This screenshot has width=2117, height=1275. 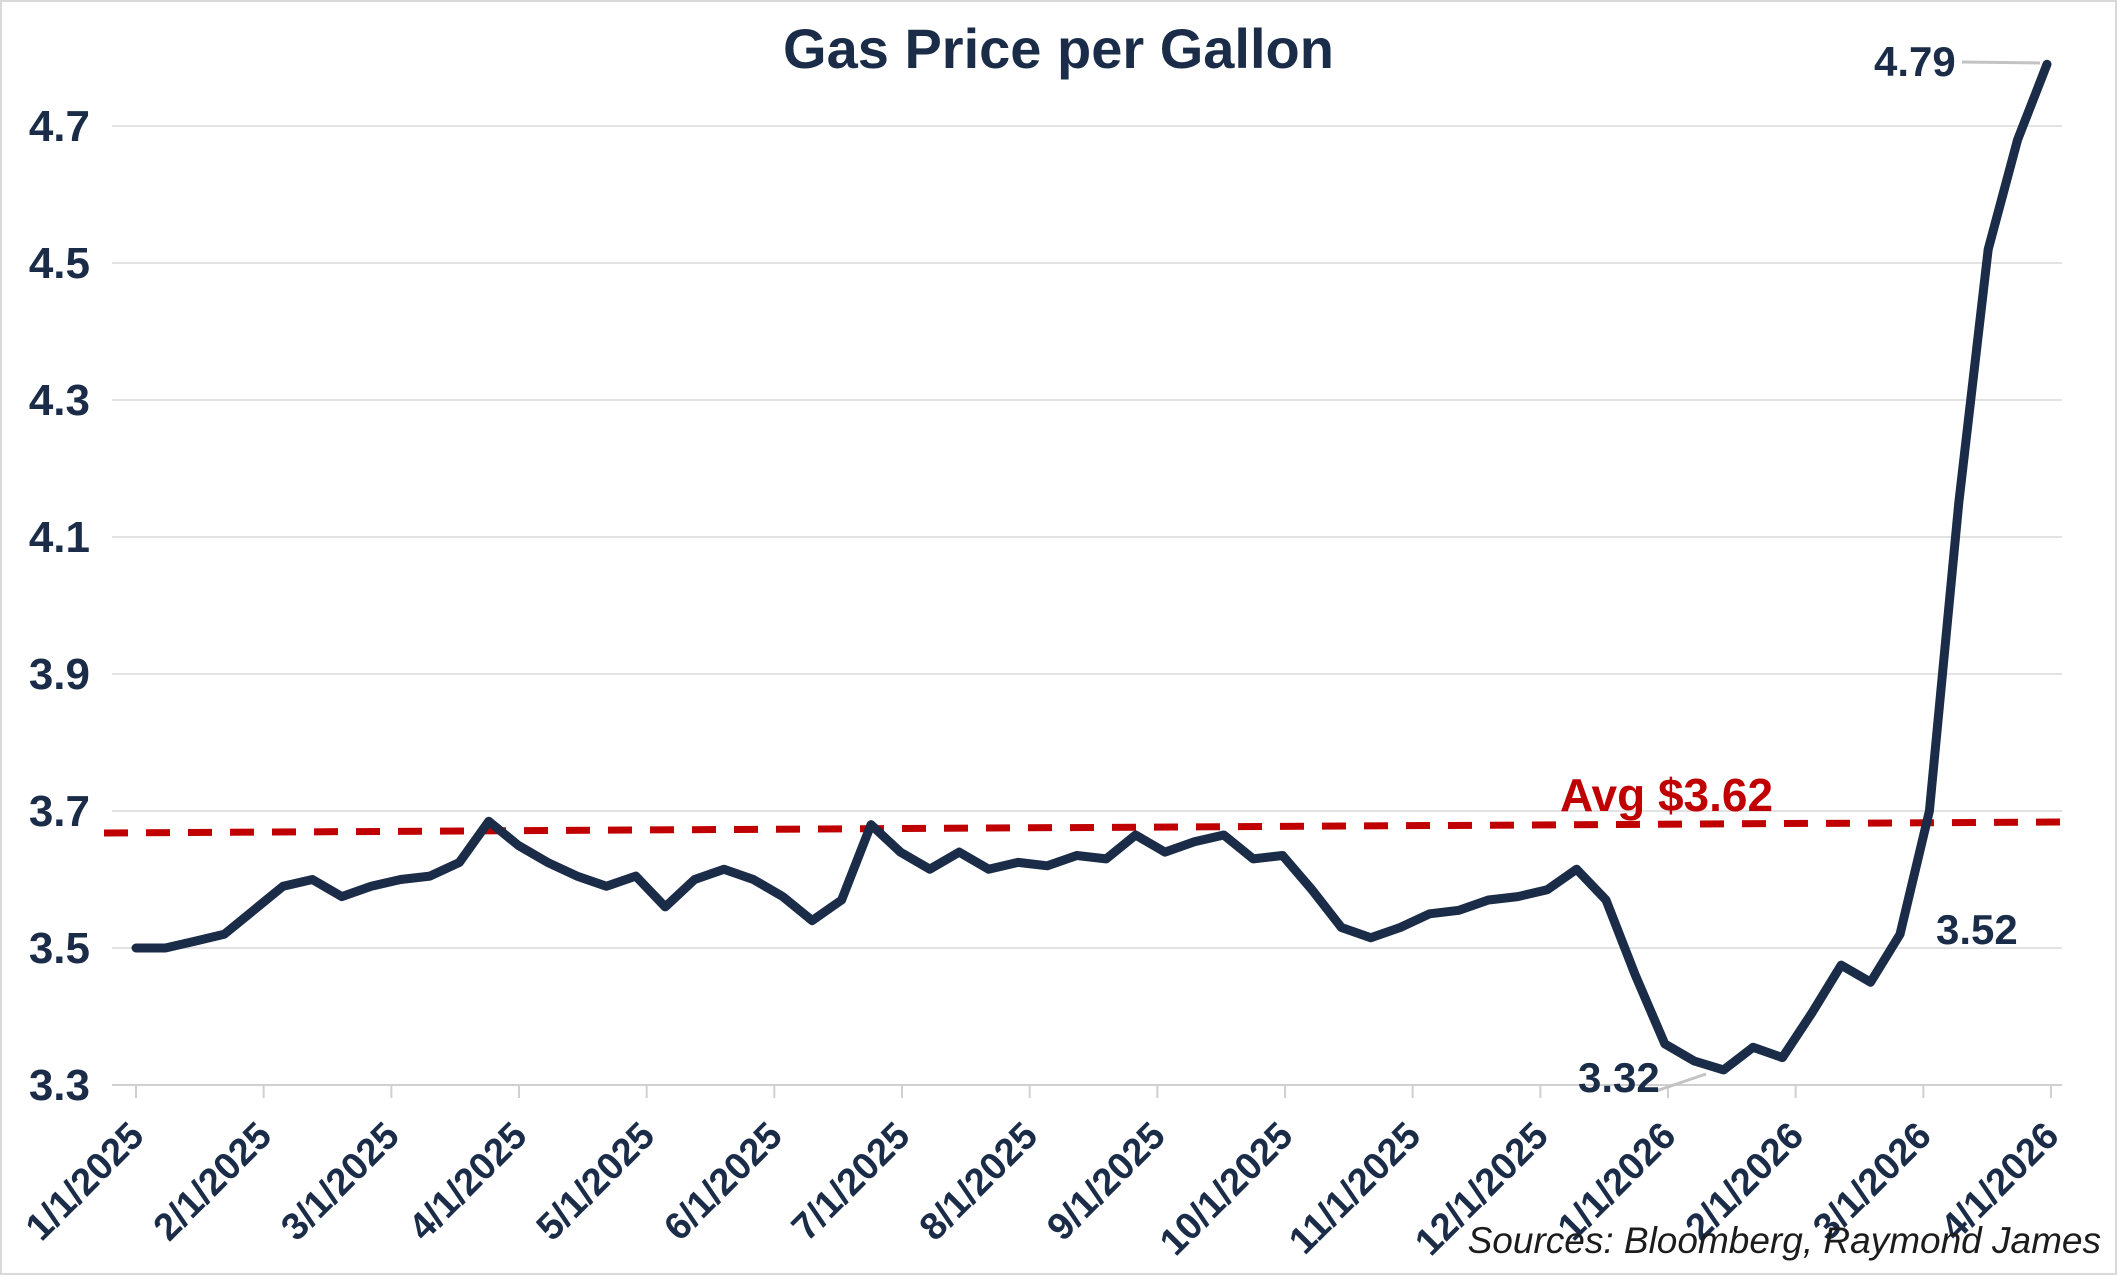 I want to click on y-axis-tick-label: 3.5, so click(x=59, y=948).